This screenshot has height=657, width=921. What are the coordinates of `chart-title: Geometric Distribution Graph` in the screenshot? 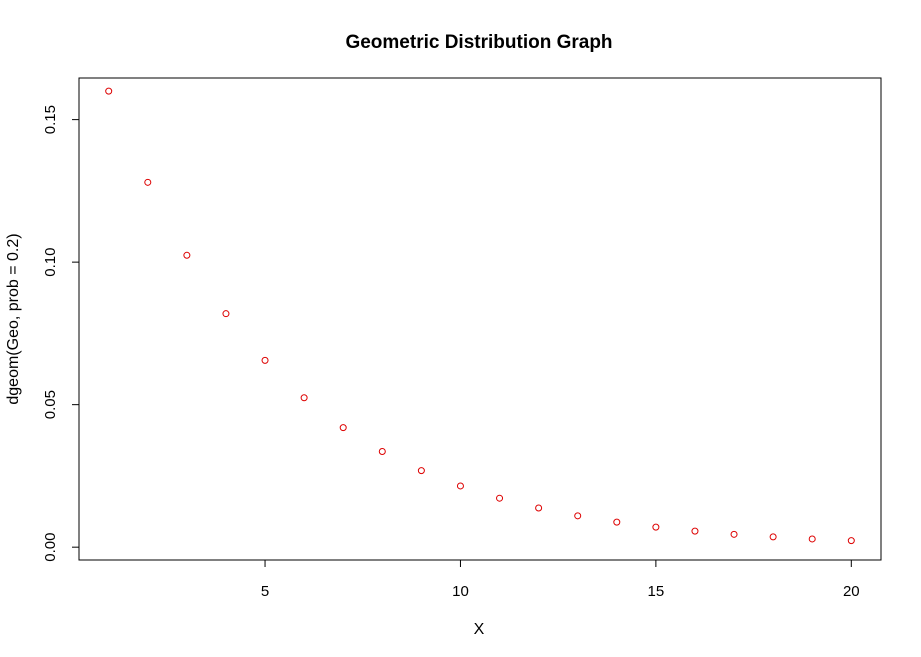 It's located at (478, 42).